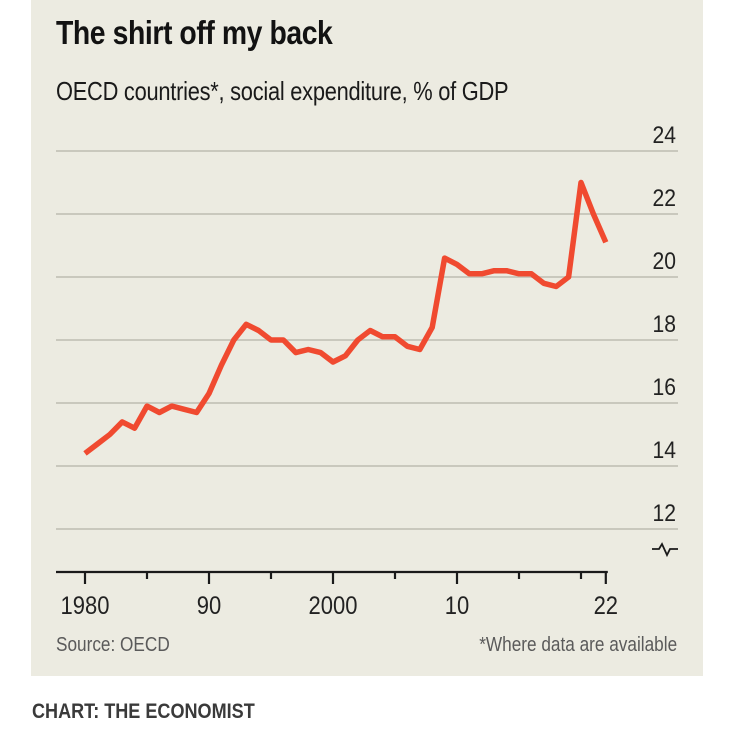 The image size is (732, 732). Describe the element at coordinates (664, 513) in the screenshot. I see `y-tick-label: 12` at that location.